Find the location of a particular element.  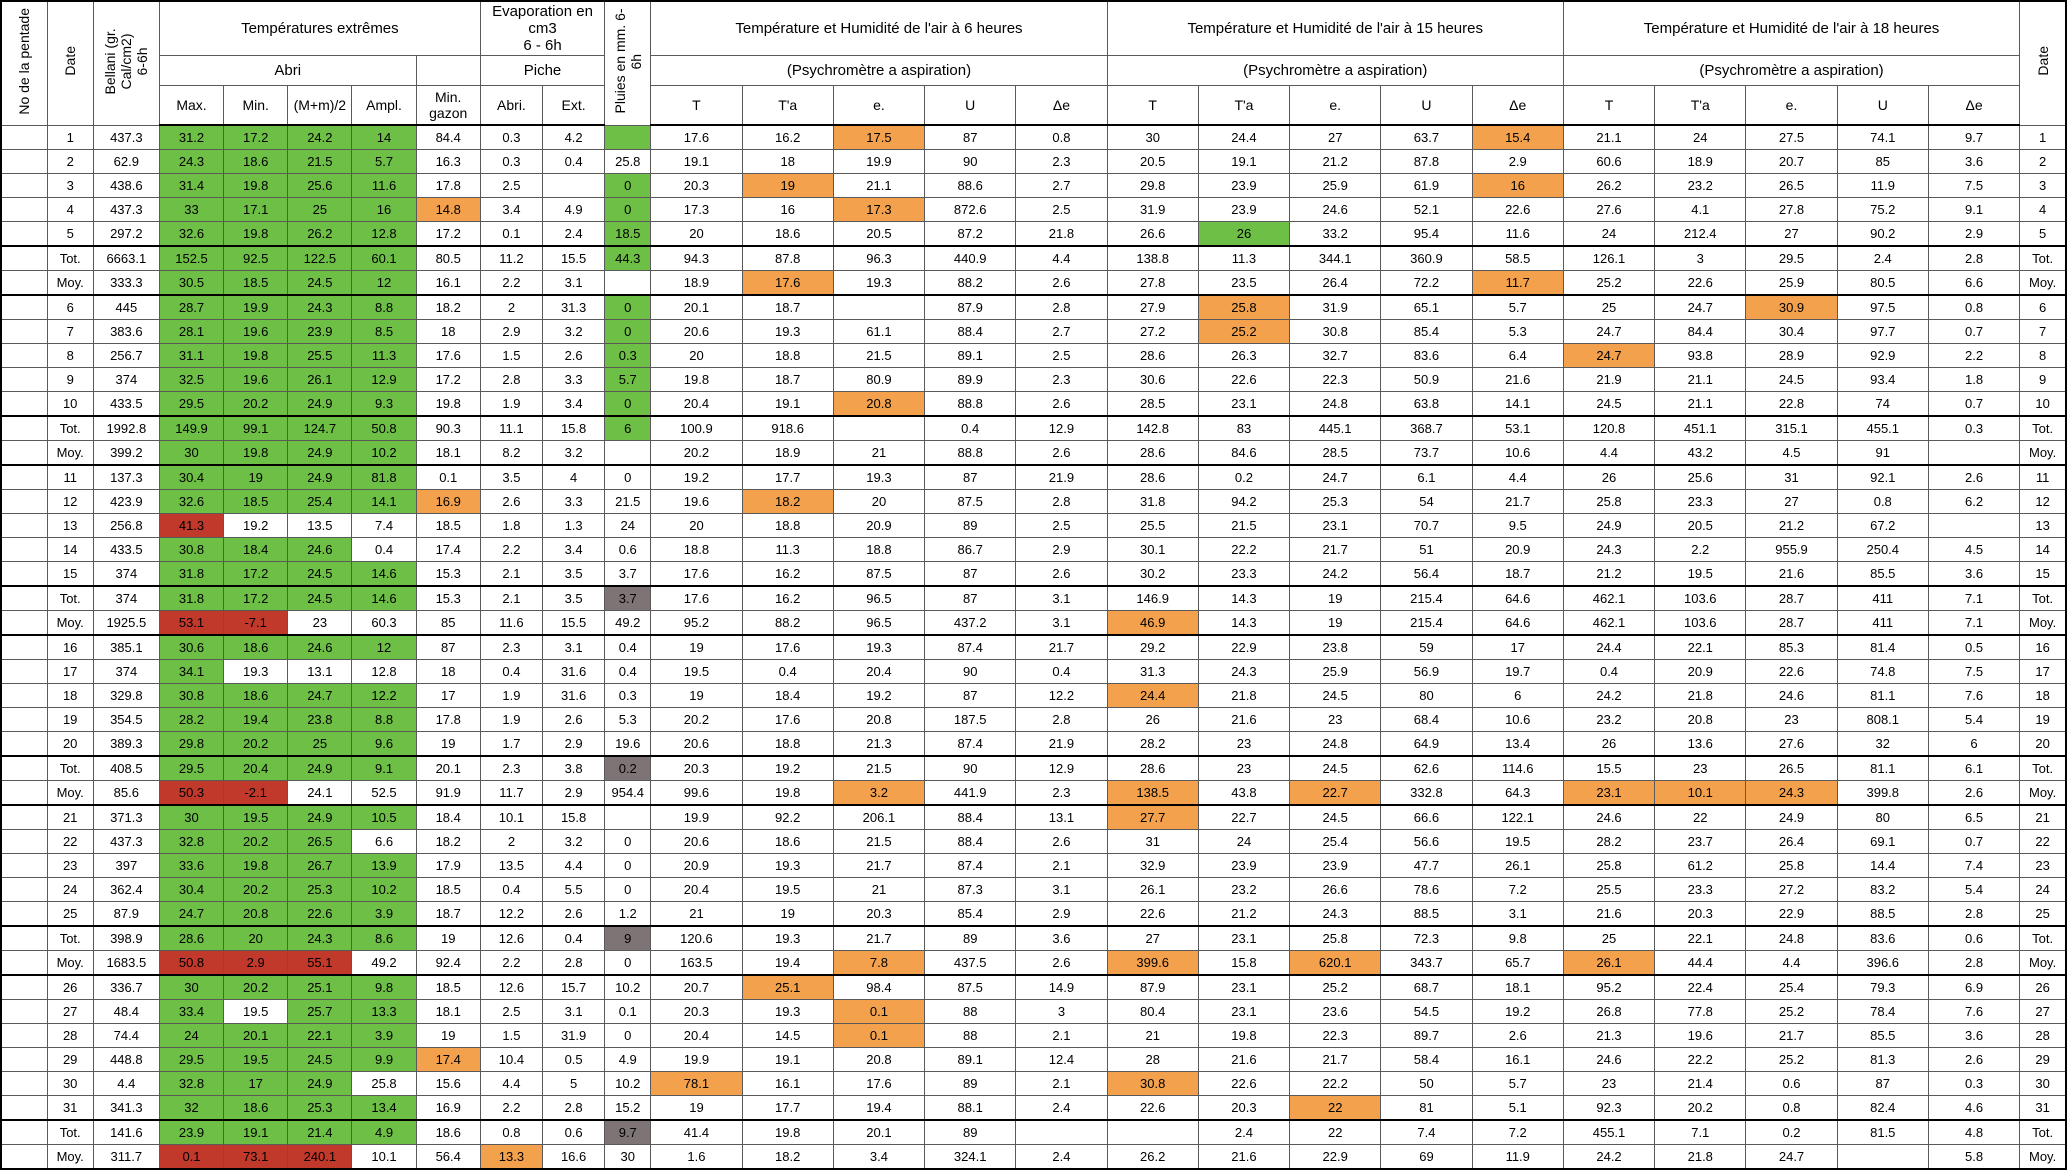

value-cell: 31.3 is located at coordinates (1152, 671).